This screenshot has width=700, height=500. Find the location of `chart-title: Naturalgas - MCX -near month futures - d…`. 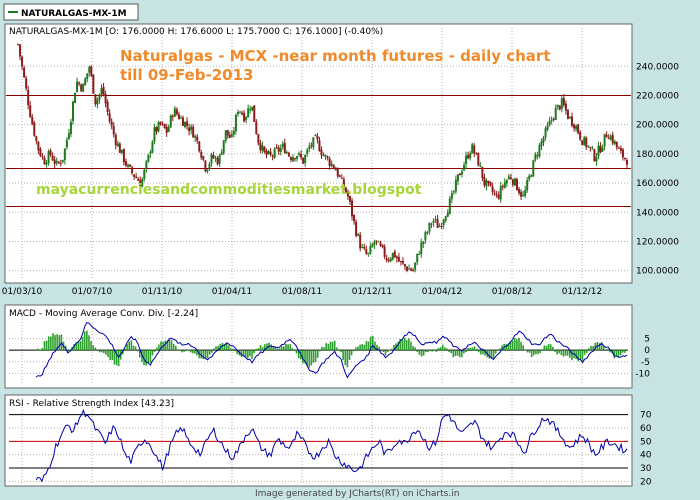

chart-title: Naturalgas - MCX -near month futures - d… is located at coordinates (335, 56).